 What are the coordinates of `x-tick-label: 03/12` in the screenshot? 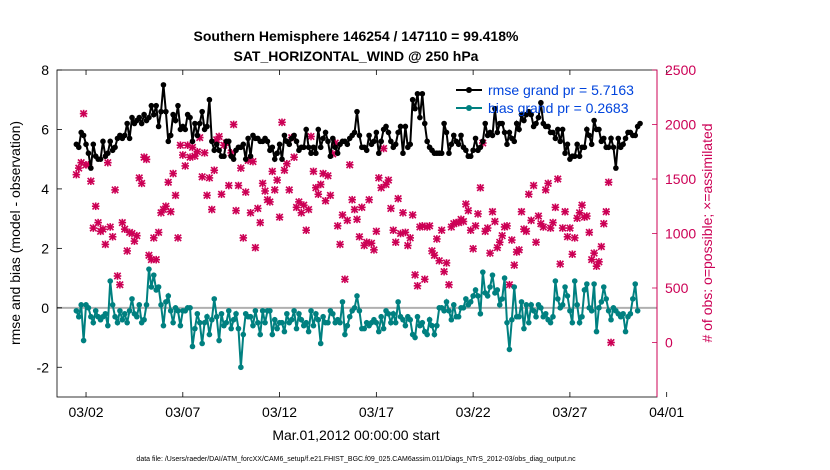 It's located at (279, 412).